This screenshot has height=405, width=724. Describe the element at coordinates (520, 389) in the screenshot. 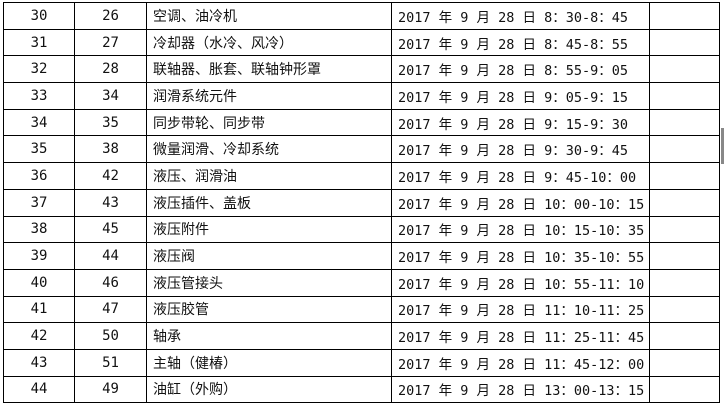

I see `time-slot-cell: 2017 年 9 月 28 日 13：00-13：15` at that location.